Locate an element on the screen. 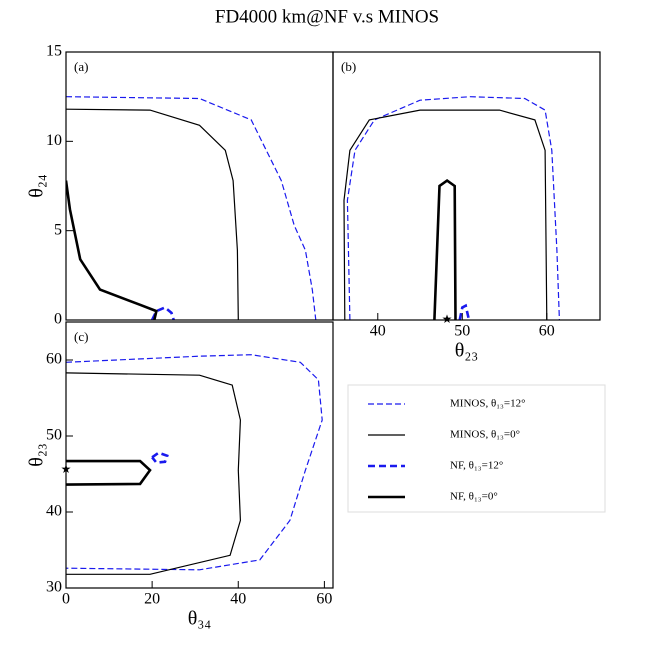 The width and height of the screenshot is (654, 659). legend-box is located at coordinates (476, 448).